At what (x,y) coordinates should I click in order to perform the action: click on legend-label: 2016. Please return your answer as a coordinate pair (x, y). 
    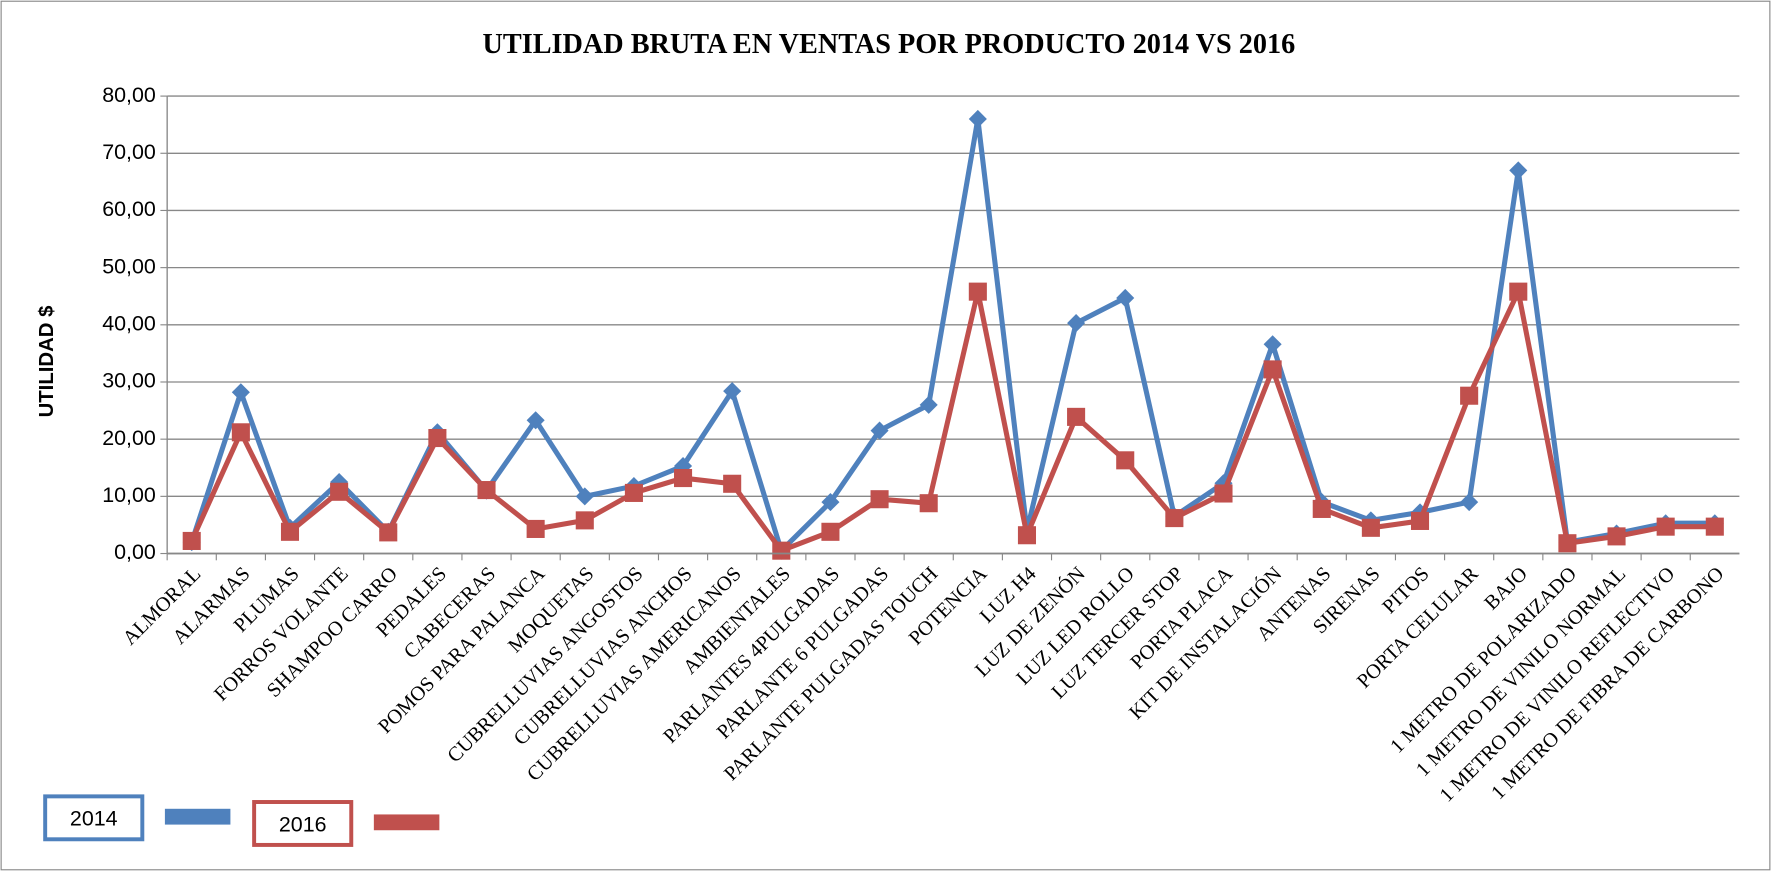
    Looking at the image, I should click on (303, 824).